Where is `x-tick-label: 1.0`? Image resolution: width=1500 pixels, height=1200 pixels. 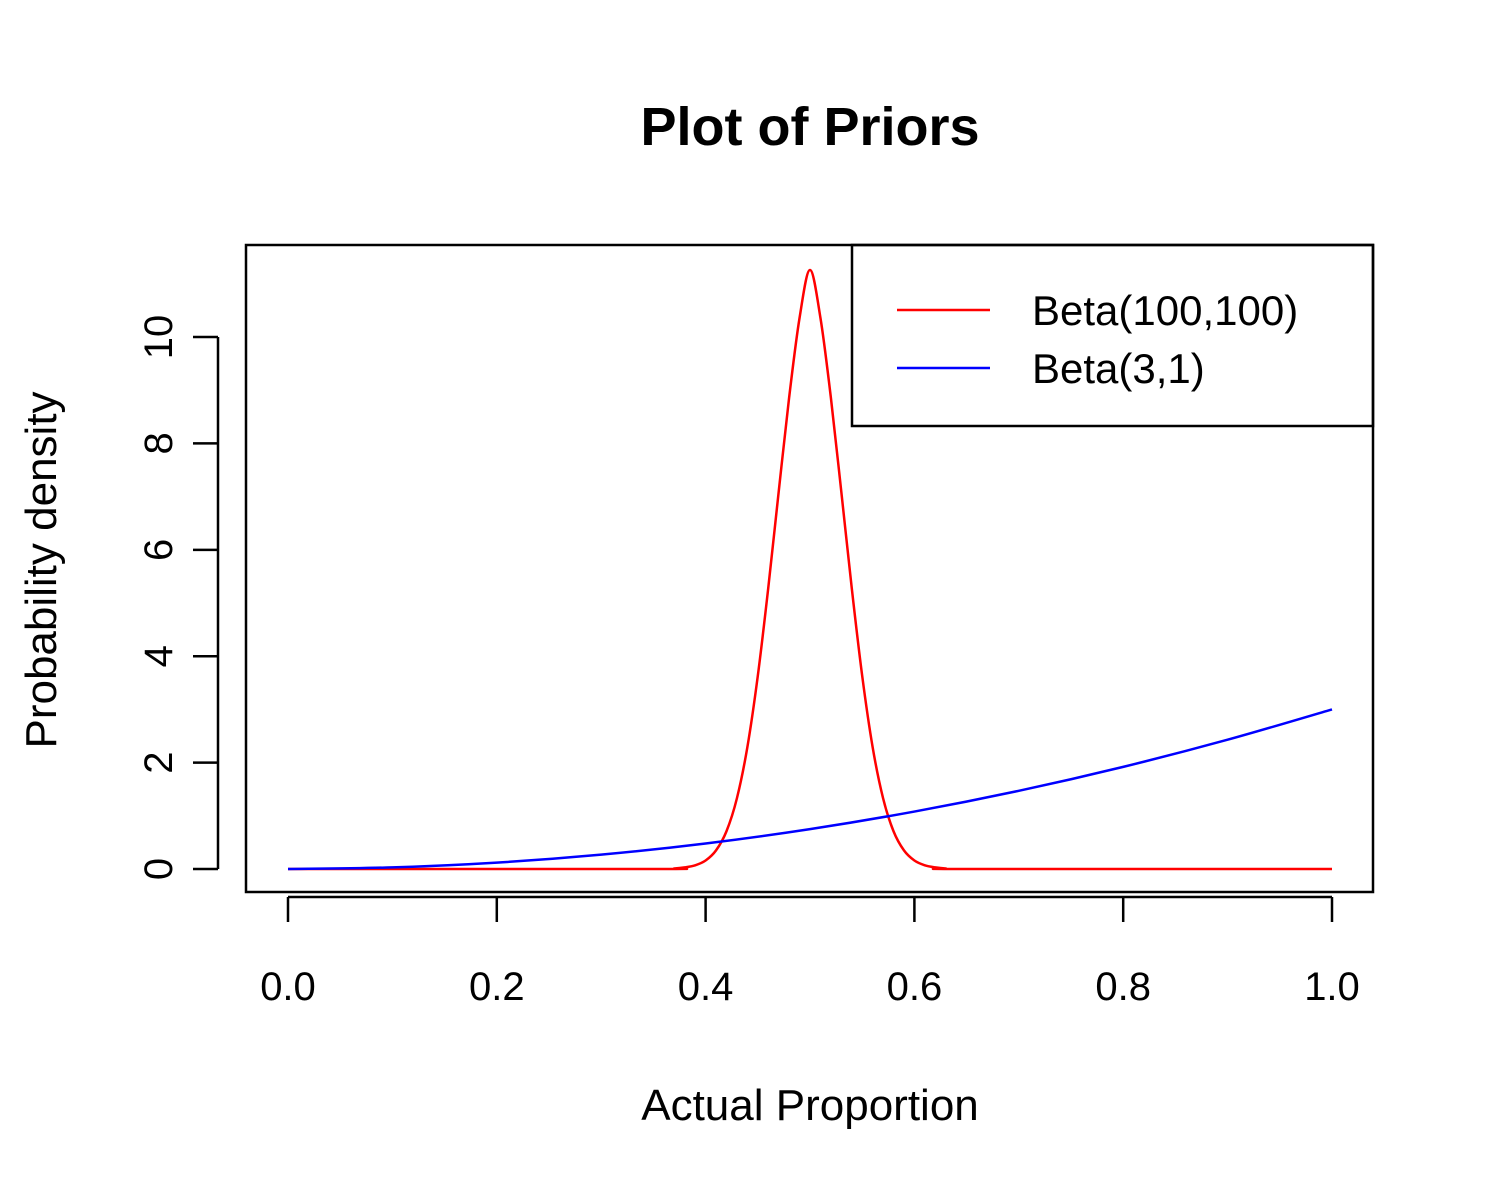 x-tick-label: 1.0 is located at coordinates (1332, 987).